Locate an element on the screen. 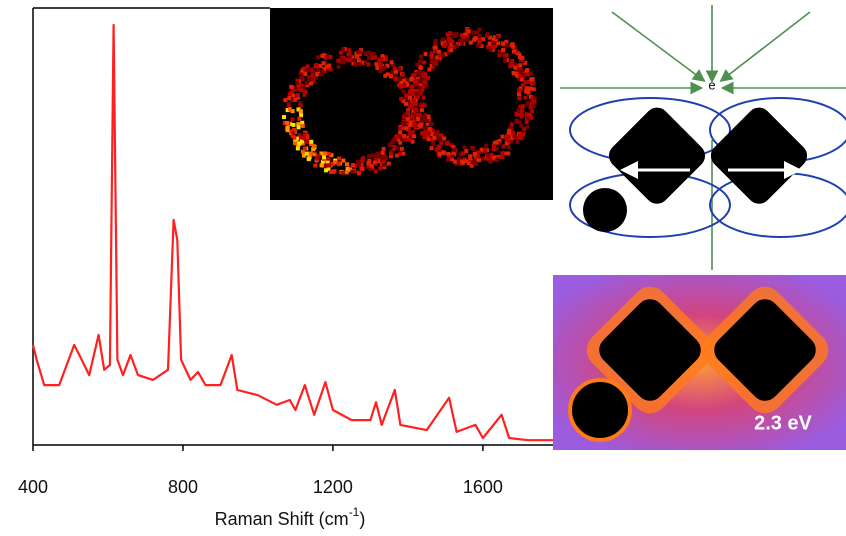 The image size is (846, 536). x-label-sup: -1 is located at coordinates (354, 512).